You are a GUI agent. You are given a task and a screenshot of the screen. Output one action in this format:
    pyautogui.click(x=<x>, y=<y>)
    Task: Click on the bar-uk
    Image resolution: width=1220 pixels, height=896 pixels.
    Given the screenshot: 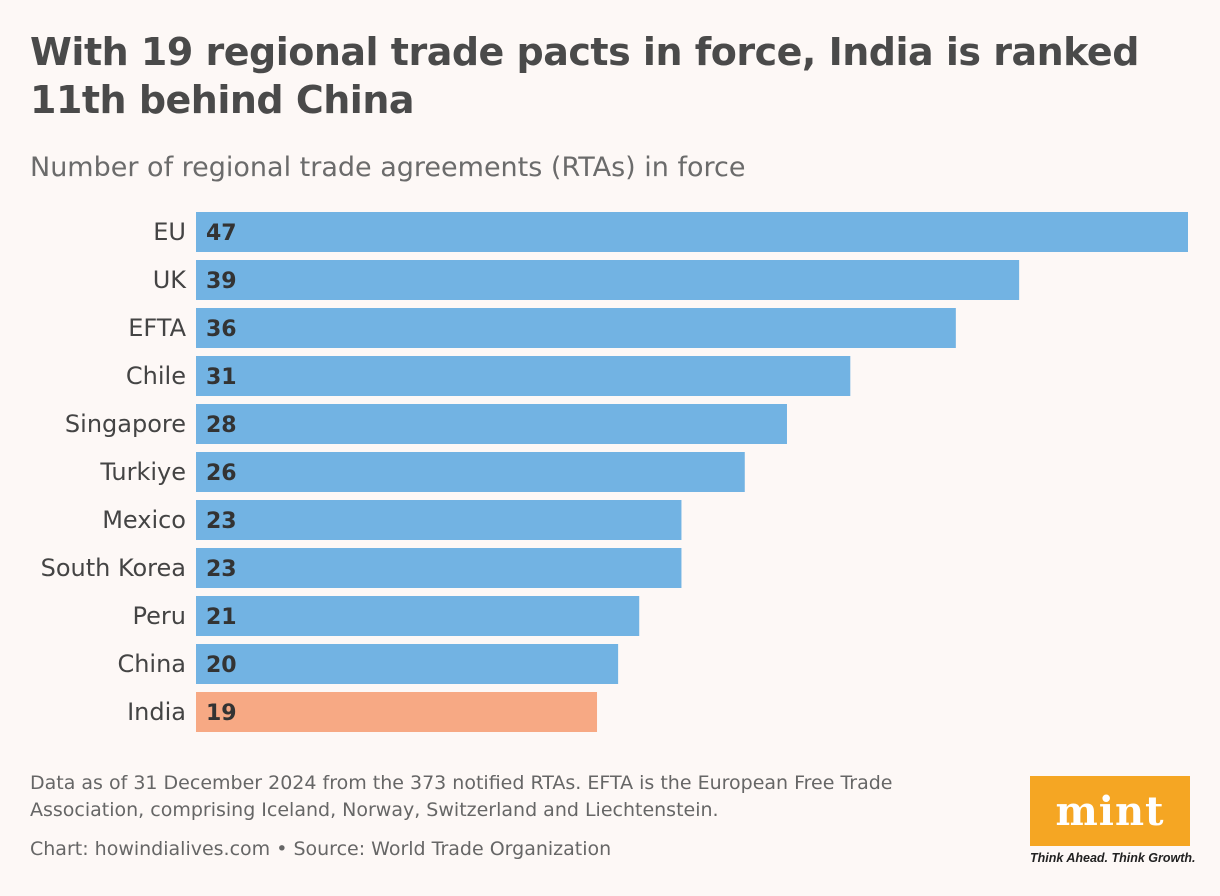 What is the action you would take?
    pyautogui.click(x=608, y=280)
    